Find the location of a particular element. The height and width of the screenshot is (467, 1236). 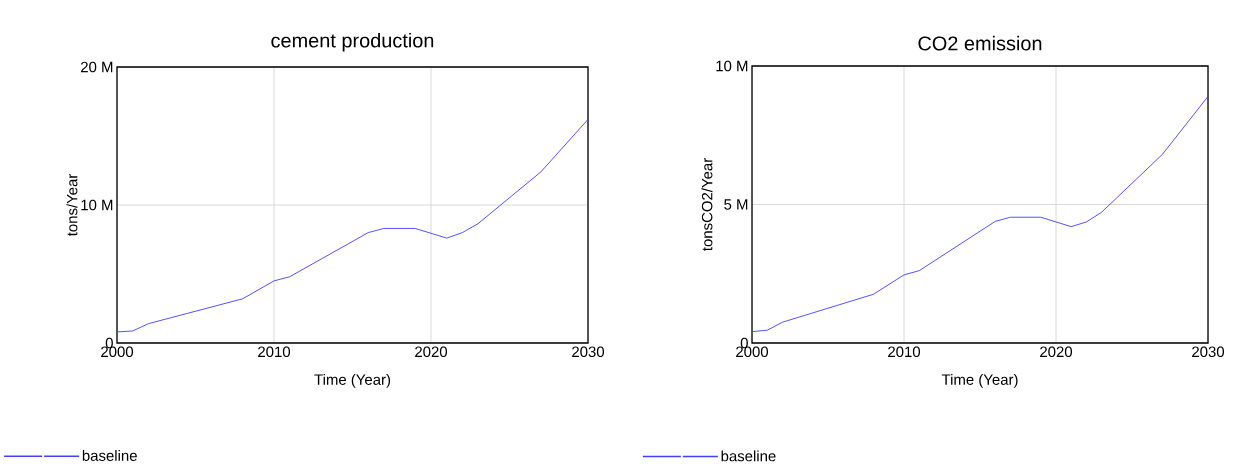

y-tick-label: 20 M is located at coordinates (97, 67).